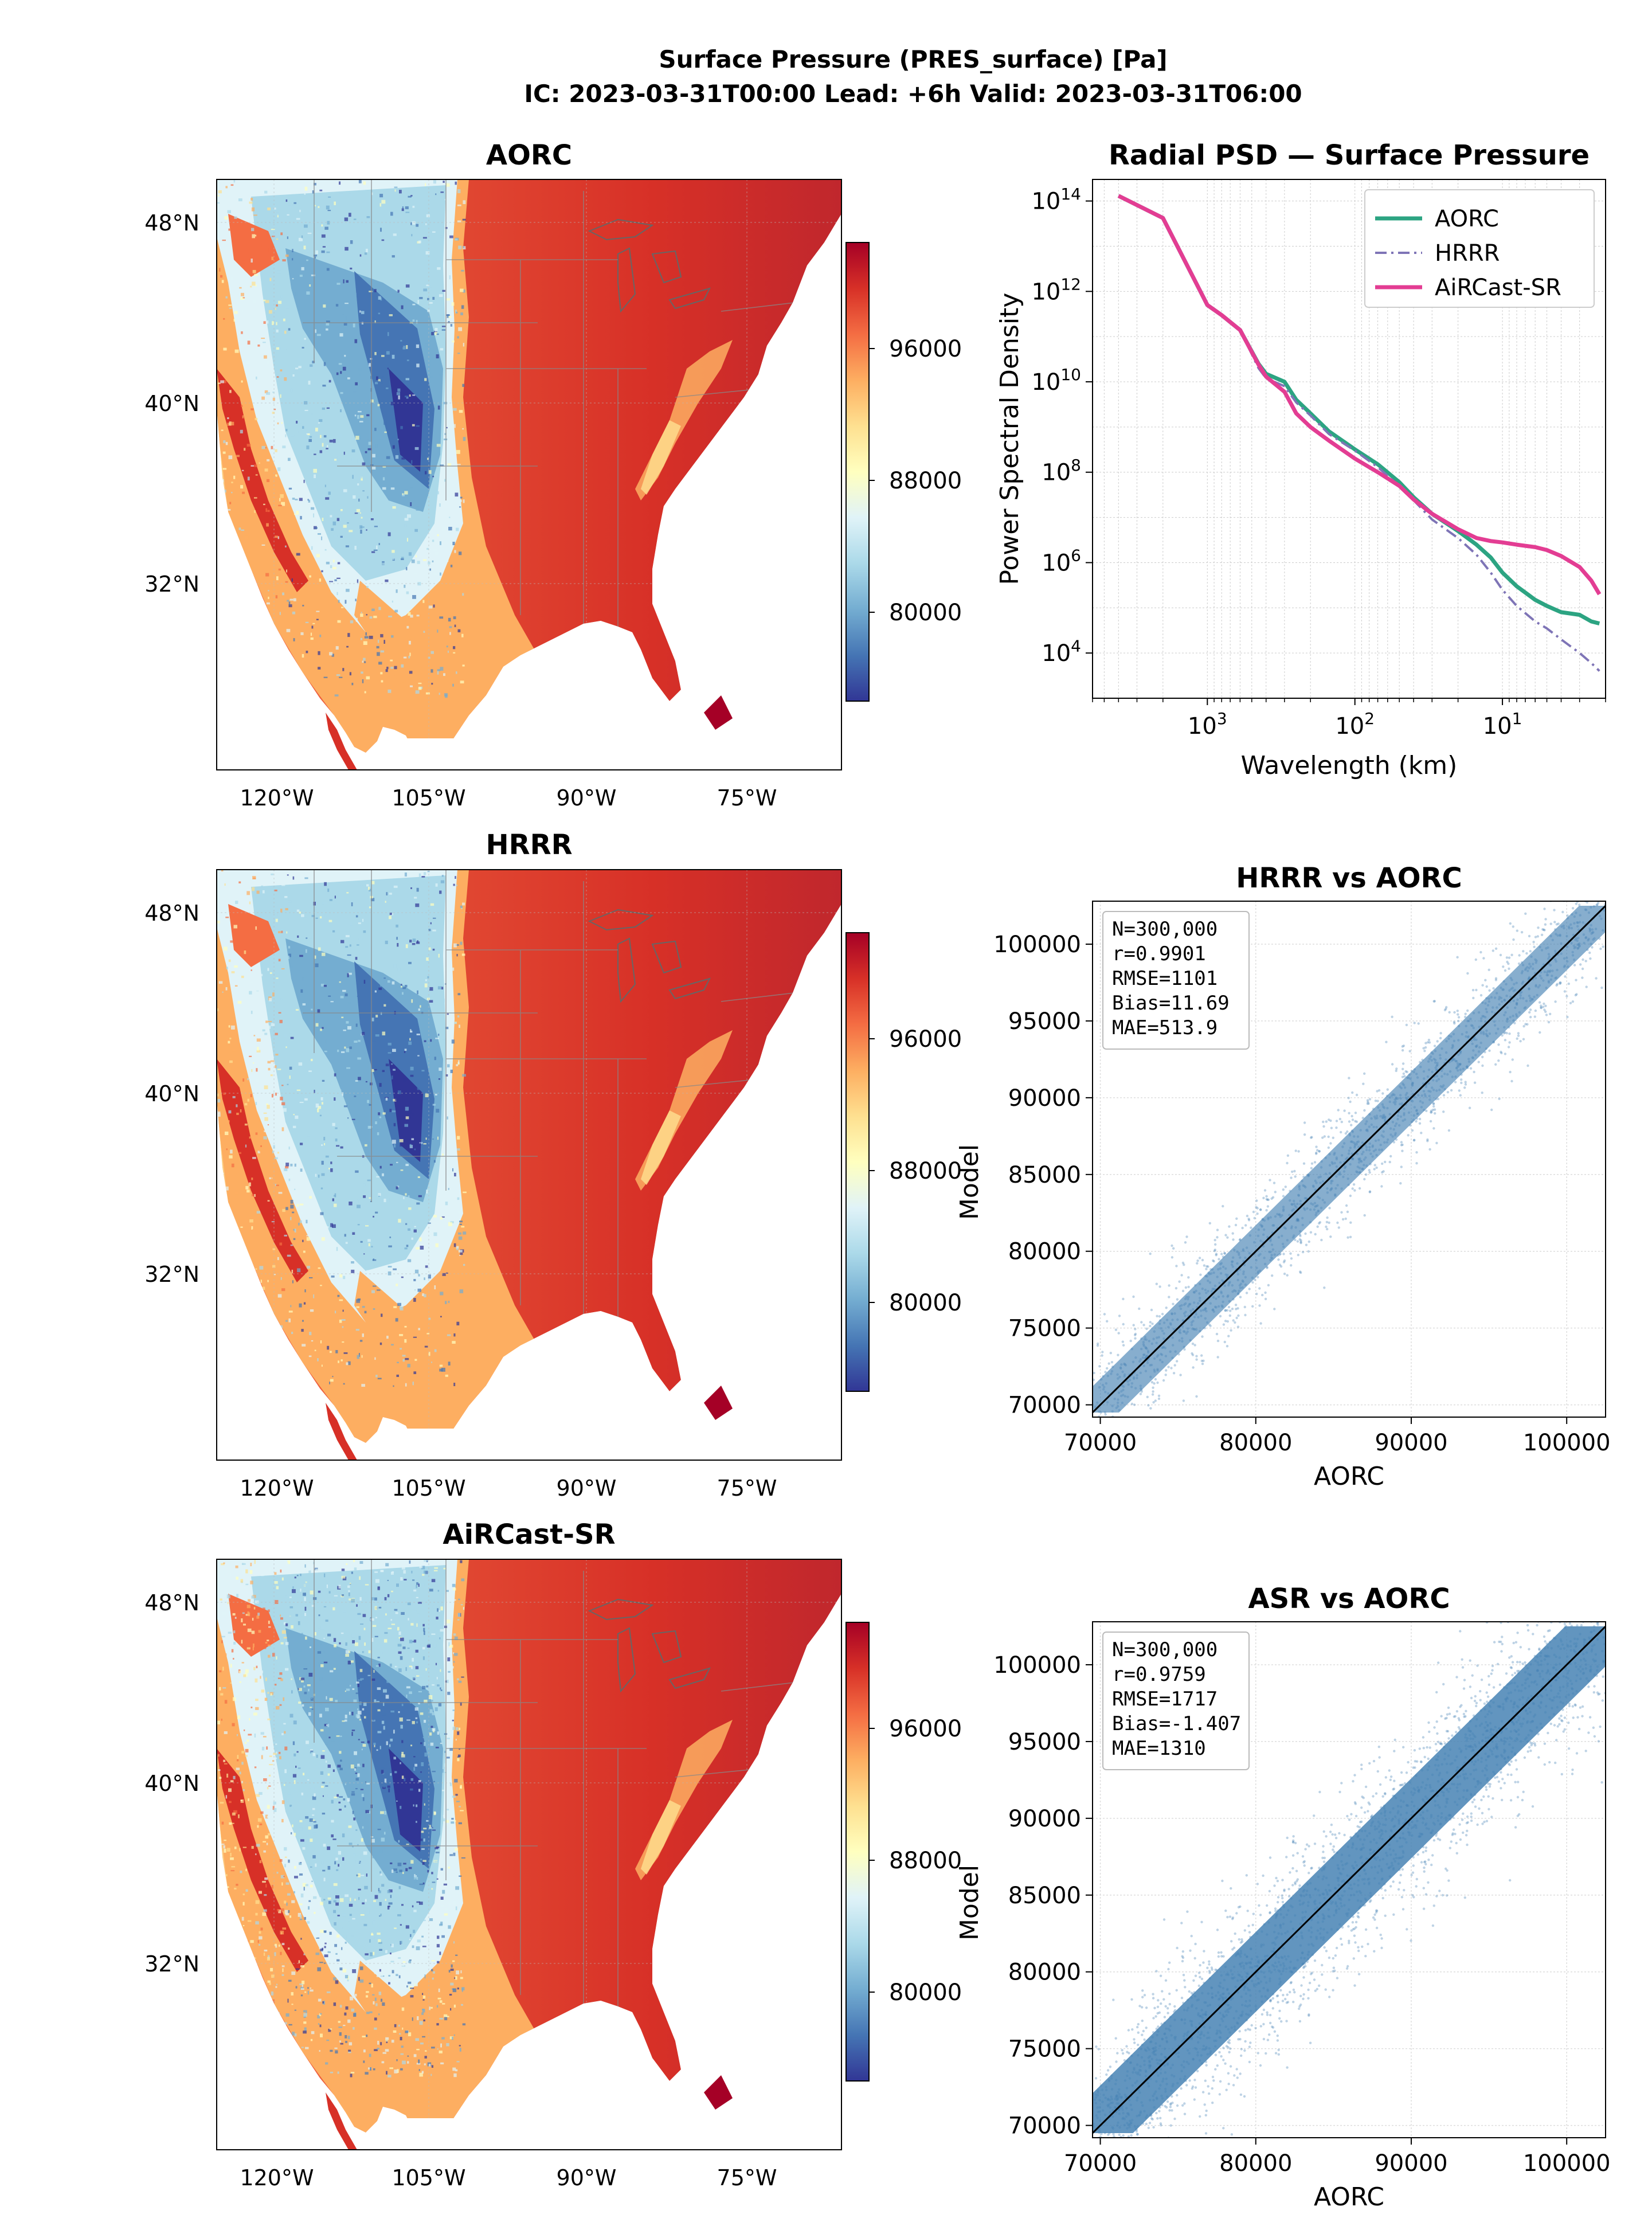 The width and height of the screenshot is (1652, 2230). What do you see at coordinates (529, 1872) in the screenshot?
I see `map-ocean` at bounding box center [529, 1872].